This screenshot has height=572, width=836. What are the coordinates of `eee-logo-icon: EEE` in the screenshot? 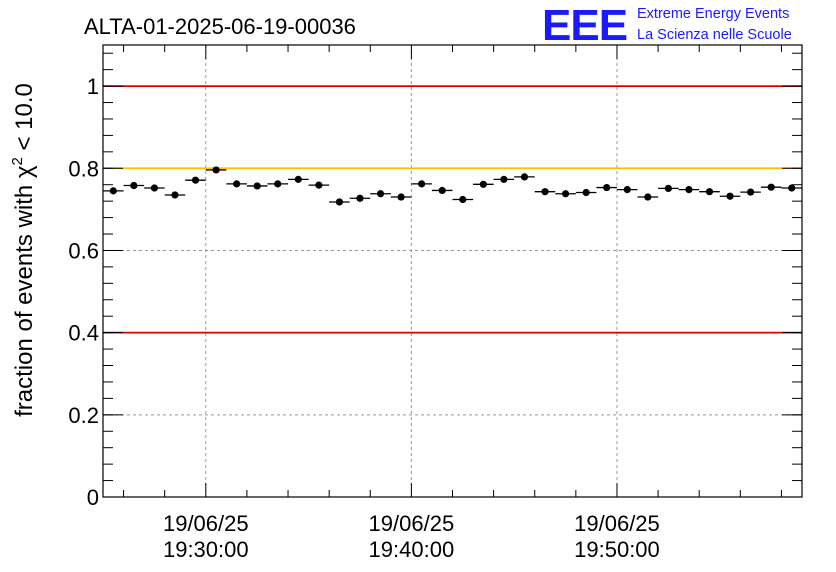 It's located at (584, 25).